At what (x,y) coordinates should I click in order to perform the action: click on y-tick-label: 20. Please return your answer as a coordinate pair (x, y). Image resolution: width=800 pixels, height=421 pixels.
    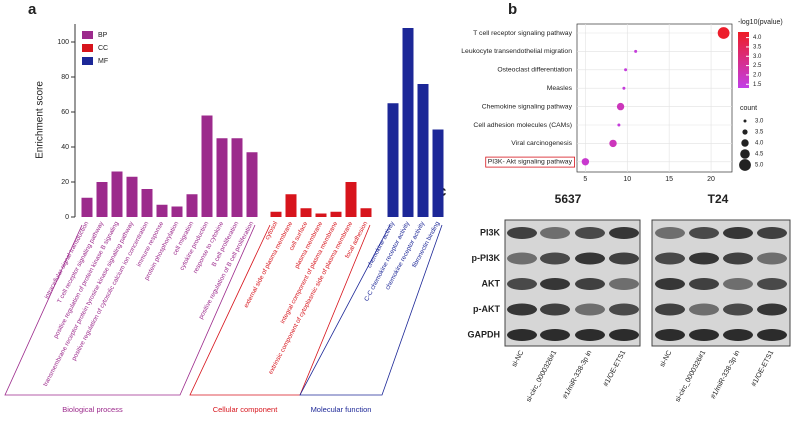
    Looking at the image, I should click on (65, 182).